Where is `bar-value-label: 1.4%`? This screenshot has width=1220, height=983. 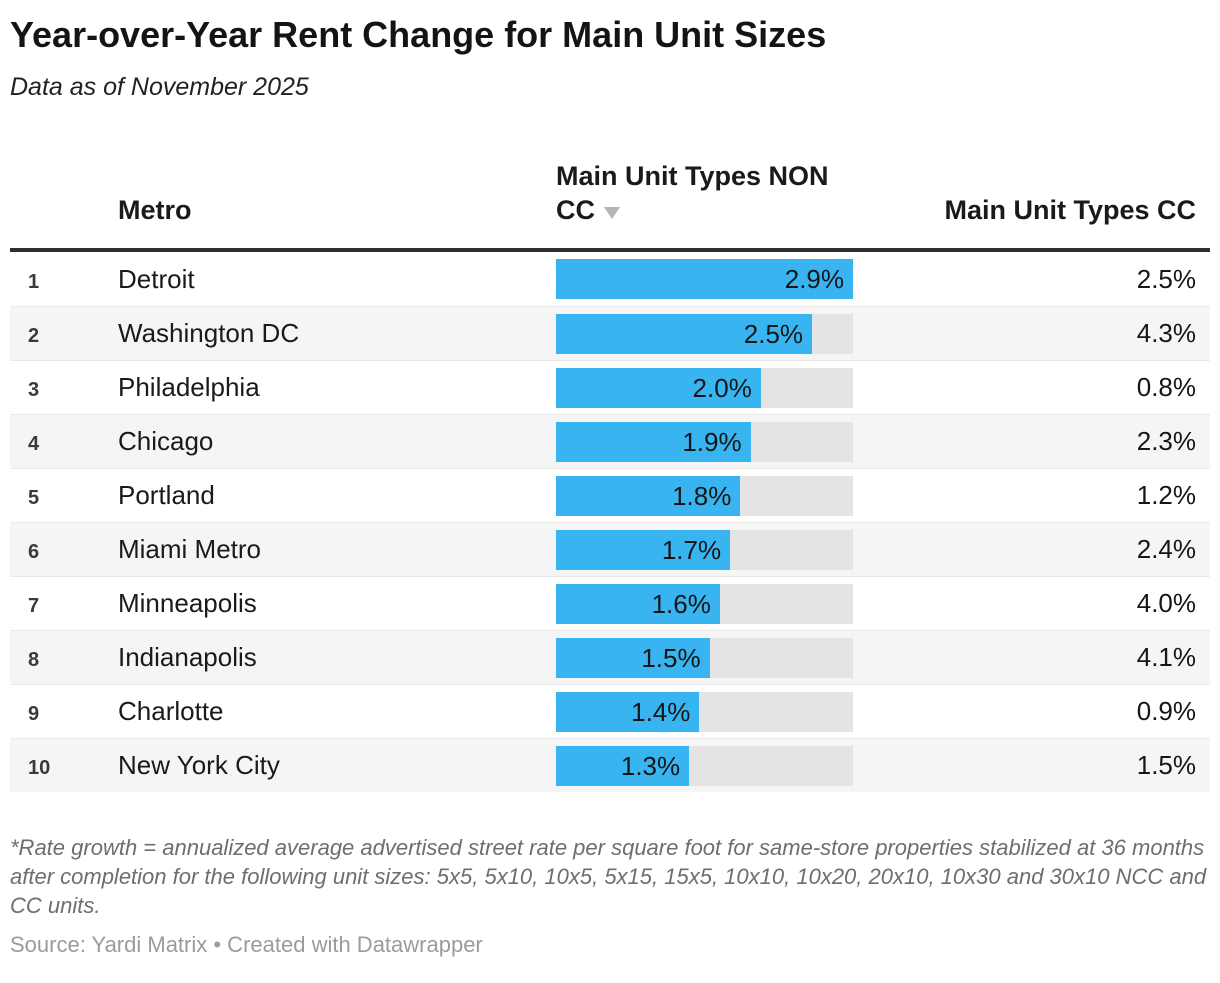 bar-value-label: 1.4% is located at coordinates (661, 711).